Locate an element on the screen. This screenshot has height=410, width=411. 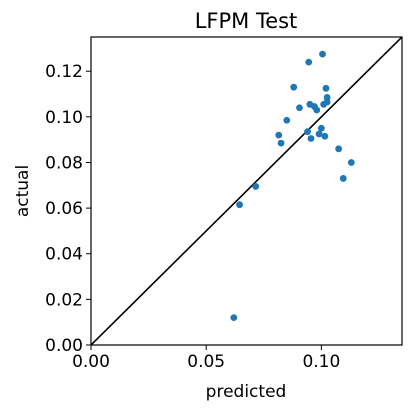
y-tick-label: 0.06 is located at coordinates (64, 209).